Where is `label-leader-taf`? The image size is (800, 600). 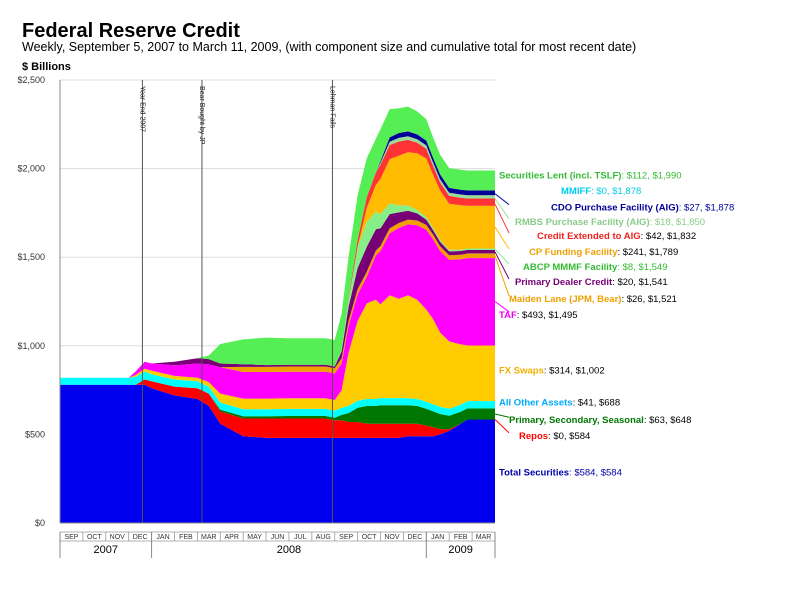
label-leader-taf is located at coordinates (502, 307).